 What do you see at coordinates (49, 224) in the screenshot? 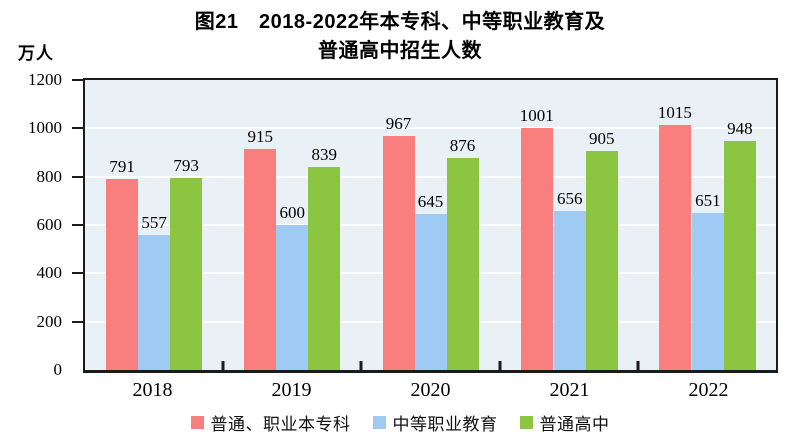
I see `y-tick-label-600: 600` at bounding box center [49, 224].